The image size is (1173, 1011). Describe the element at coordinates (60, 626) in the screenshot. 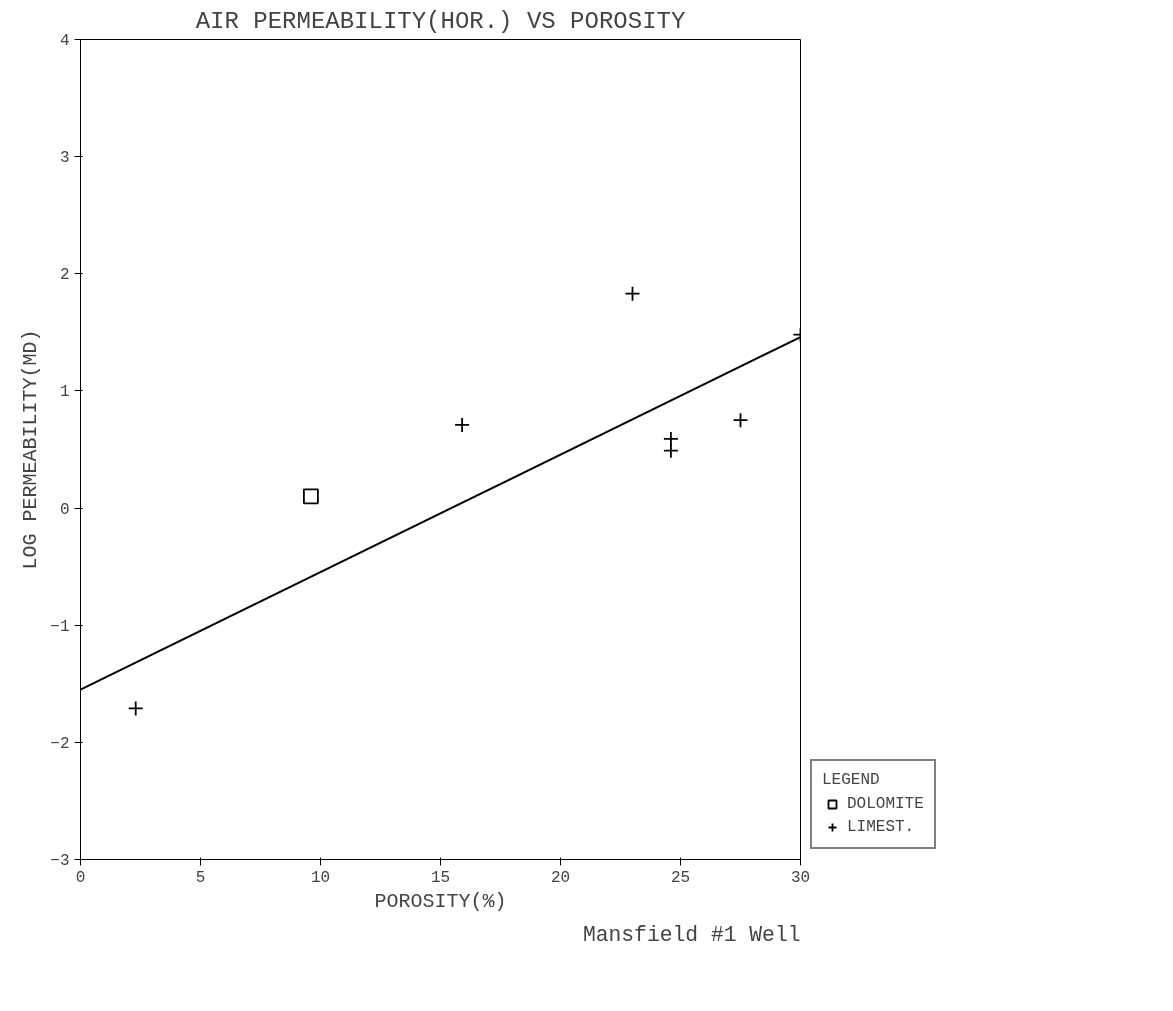

I see `y-tick-label: −1` at that location.